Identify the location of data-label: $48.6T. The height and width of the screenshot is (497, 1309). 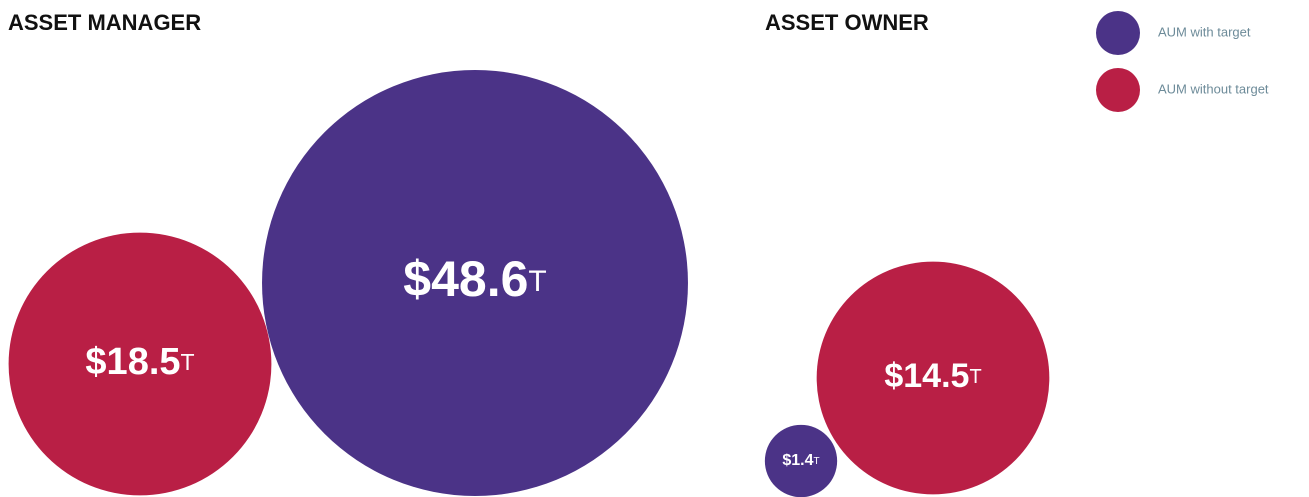
(474, 279).